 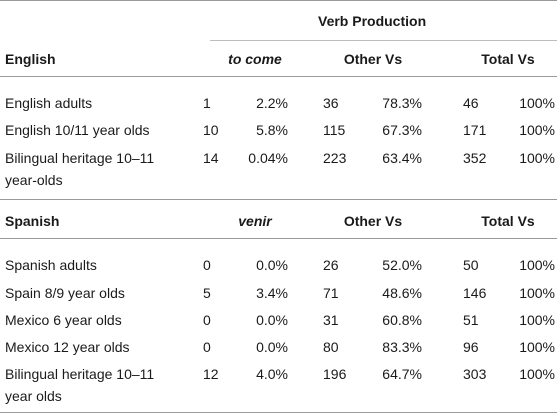 What do you see at coordinates (272, 293) in the screenshot?
I see `cell-p1: 3.4%` at bounding box center [272, 293].